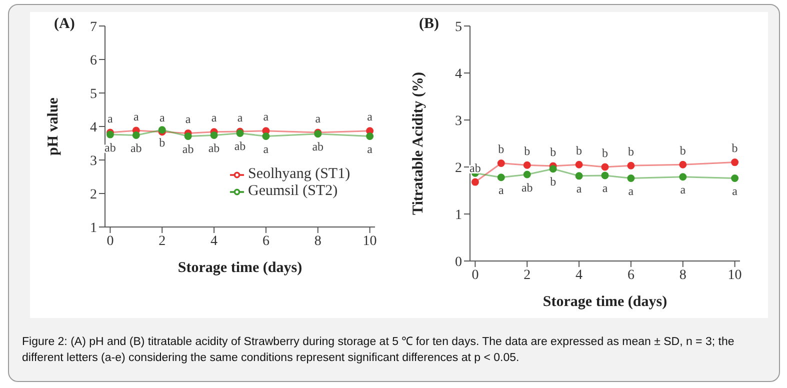  What do you see at coordinates (429, 24) in the screenshot?
I see `chart-title: (B)` at bounding box center [429, 24].